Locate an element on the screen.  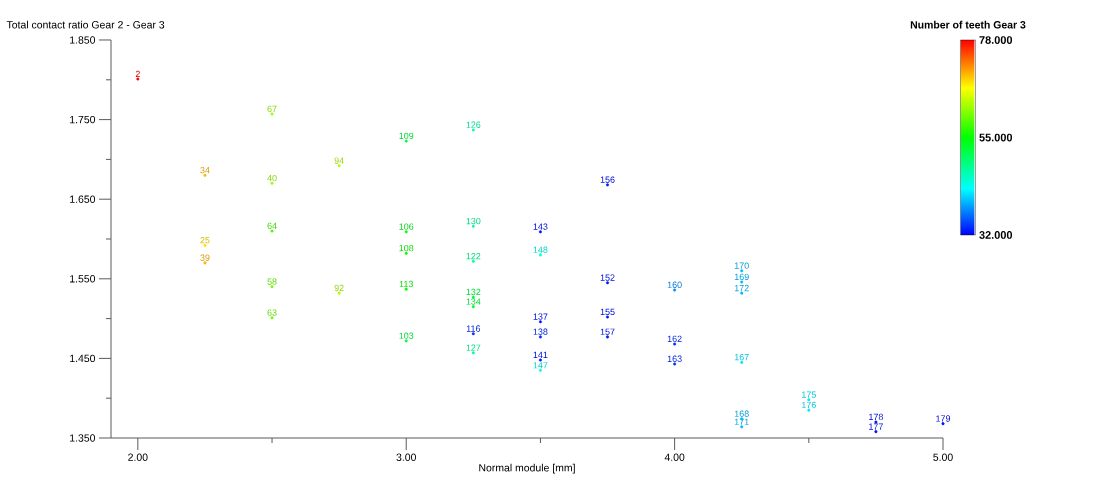
annotation: 127 is located at coordinates (473, 347).